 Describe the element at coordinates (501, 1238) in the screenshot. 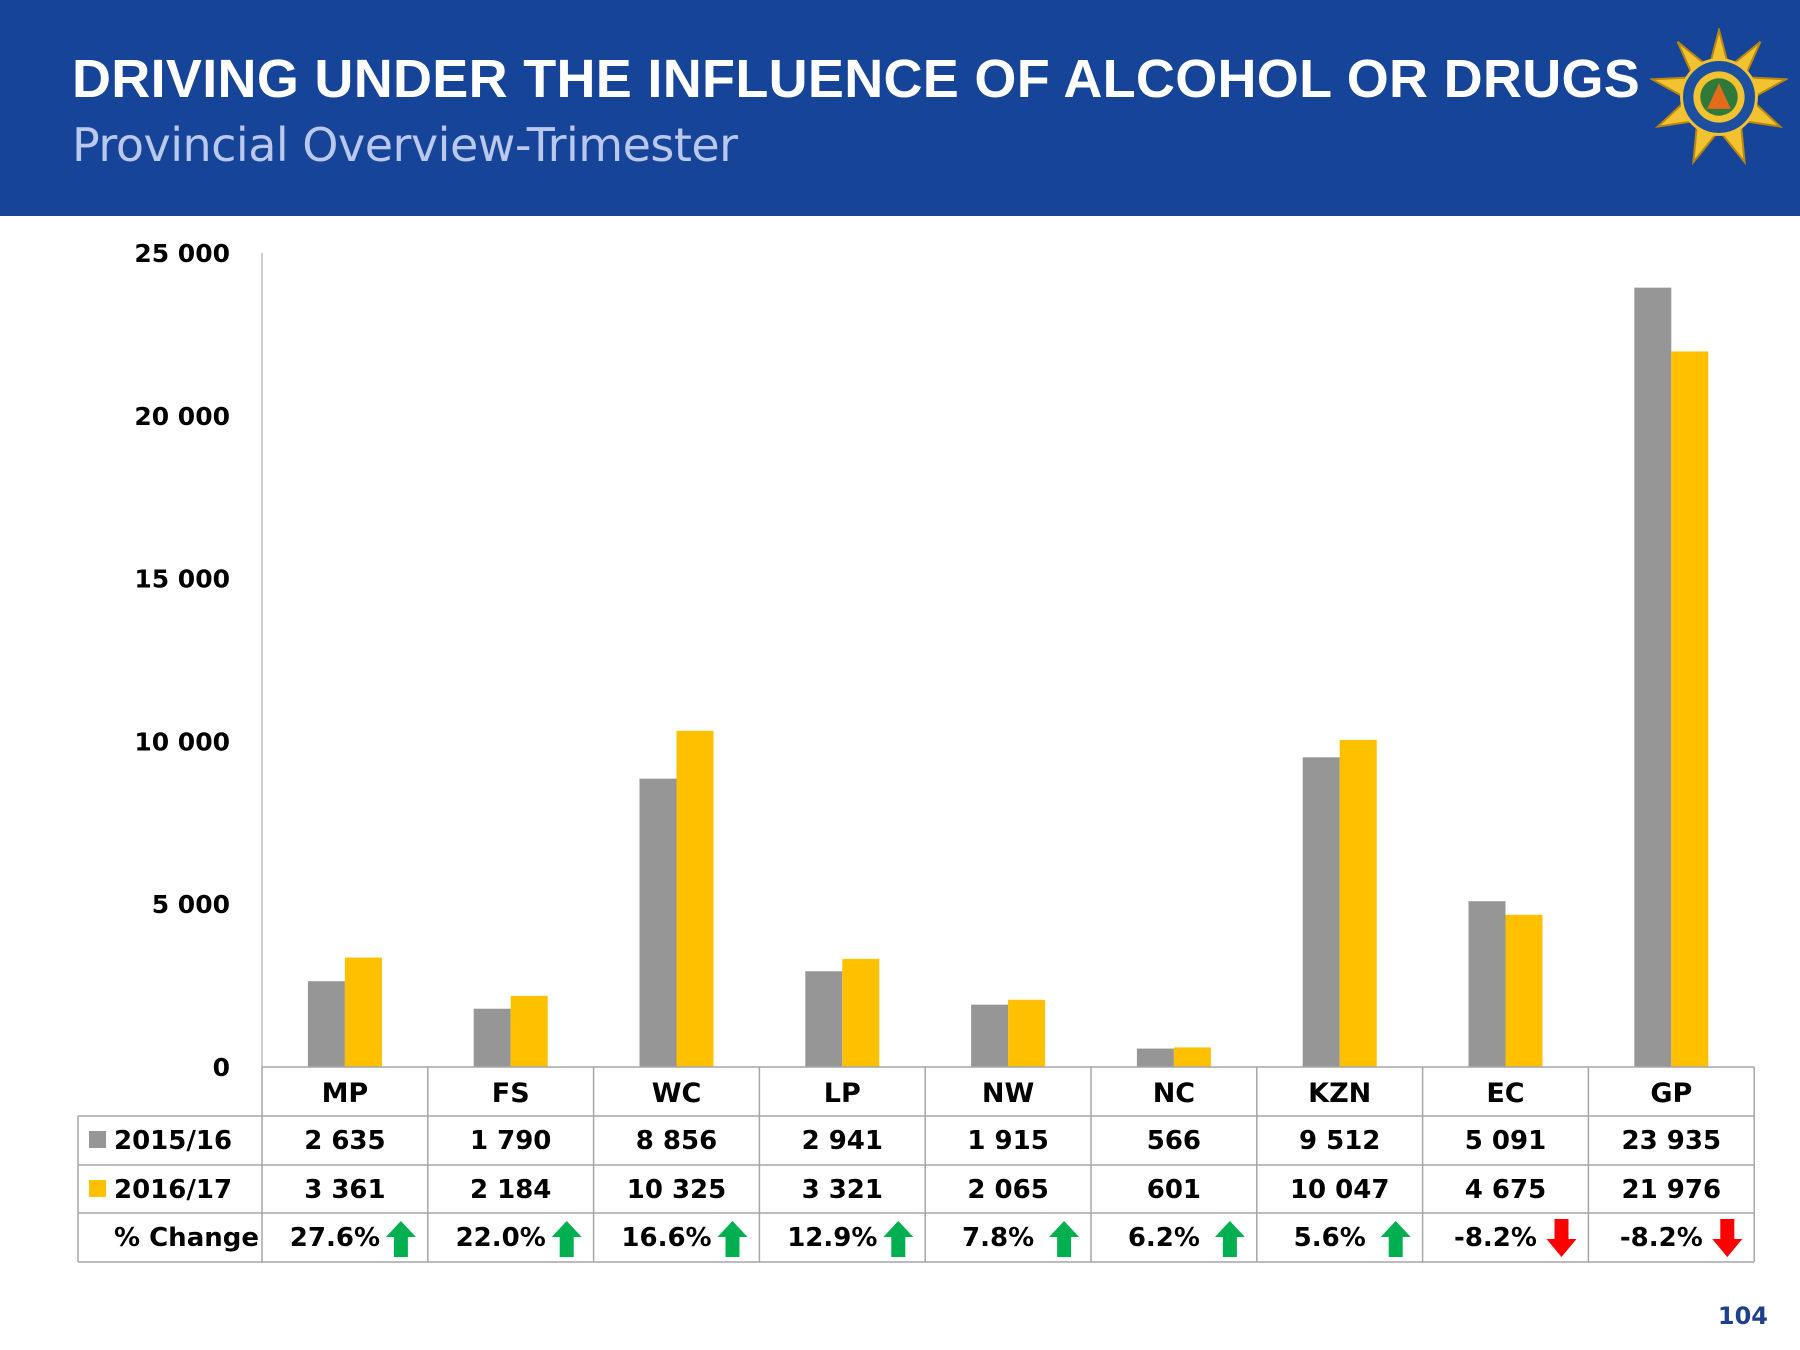

I see `percent-change-label: 22.0%` at that location.